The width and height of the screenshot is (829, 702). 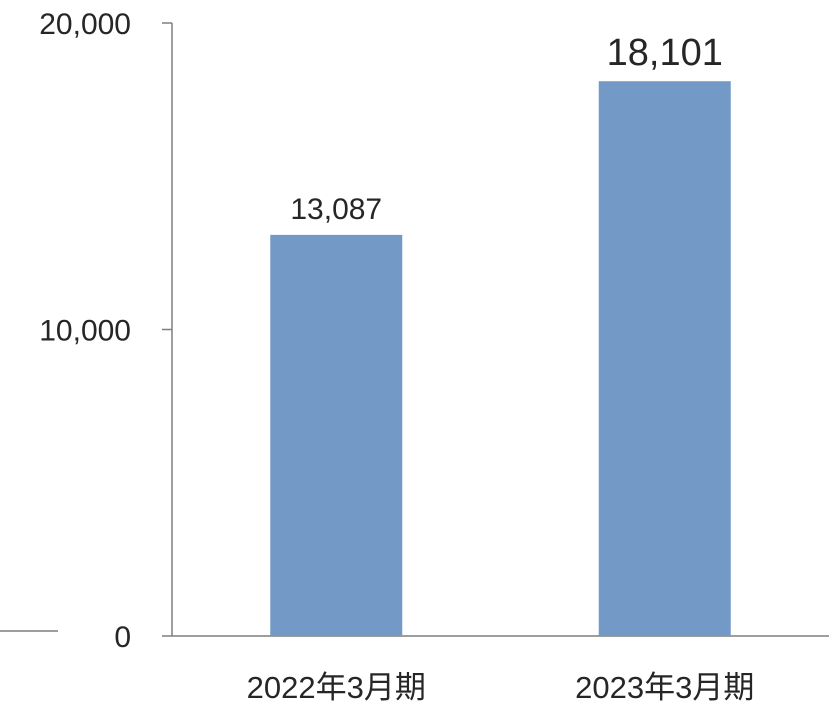 I want to click on data-labels: 13,087 18,101, so click(x=506, y=129).